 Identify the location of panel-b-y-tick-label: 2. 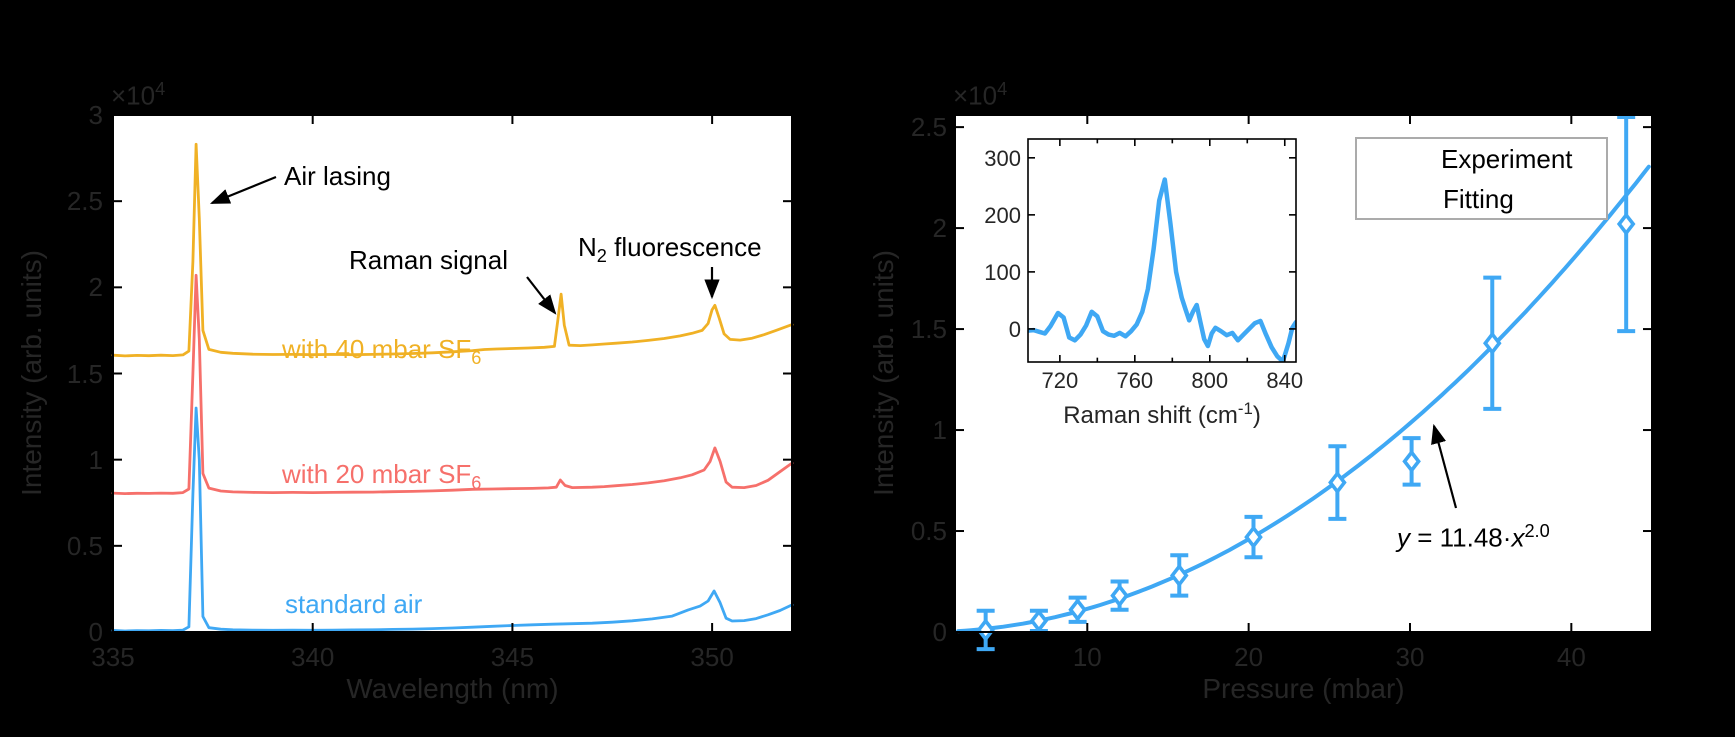
(939, 228).